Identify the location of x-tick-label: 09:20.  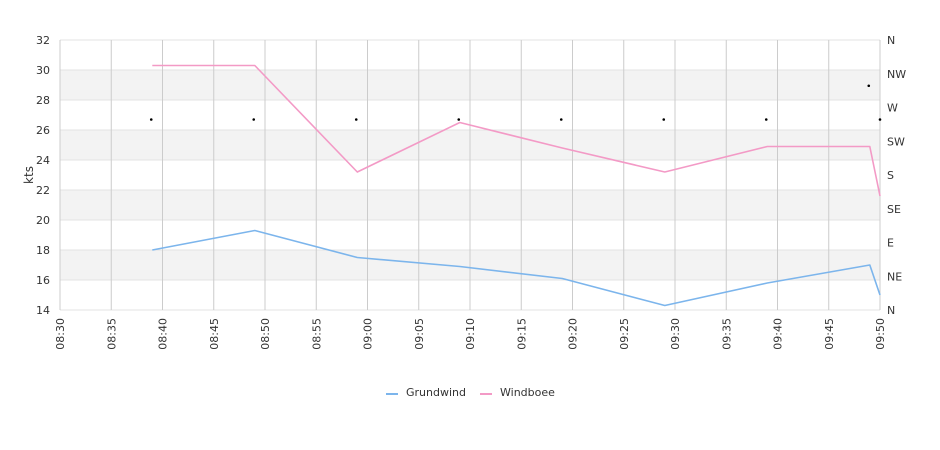
(573, 334).